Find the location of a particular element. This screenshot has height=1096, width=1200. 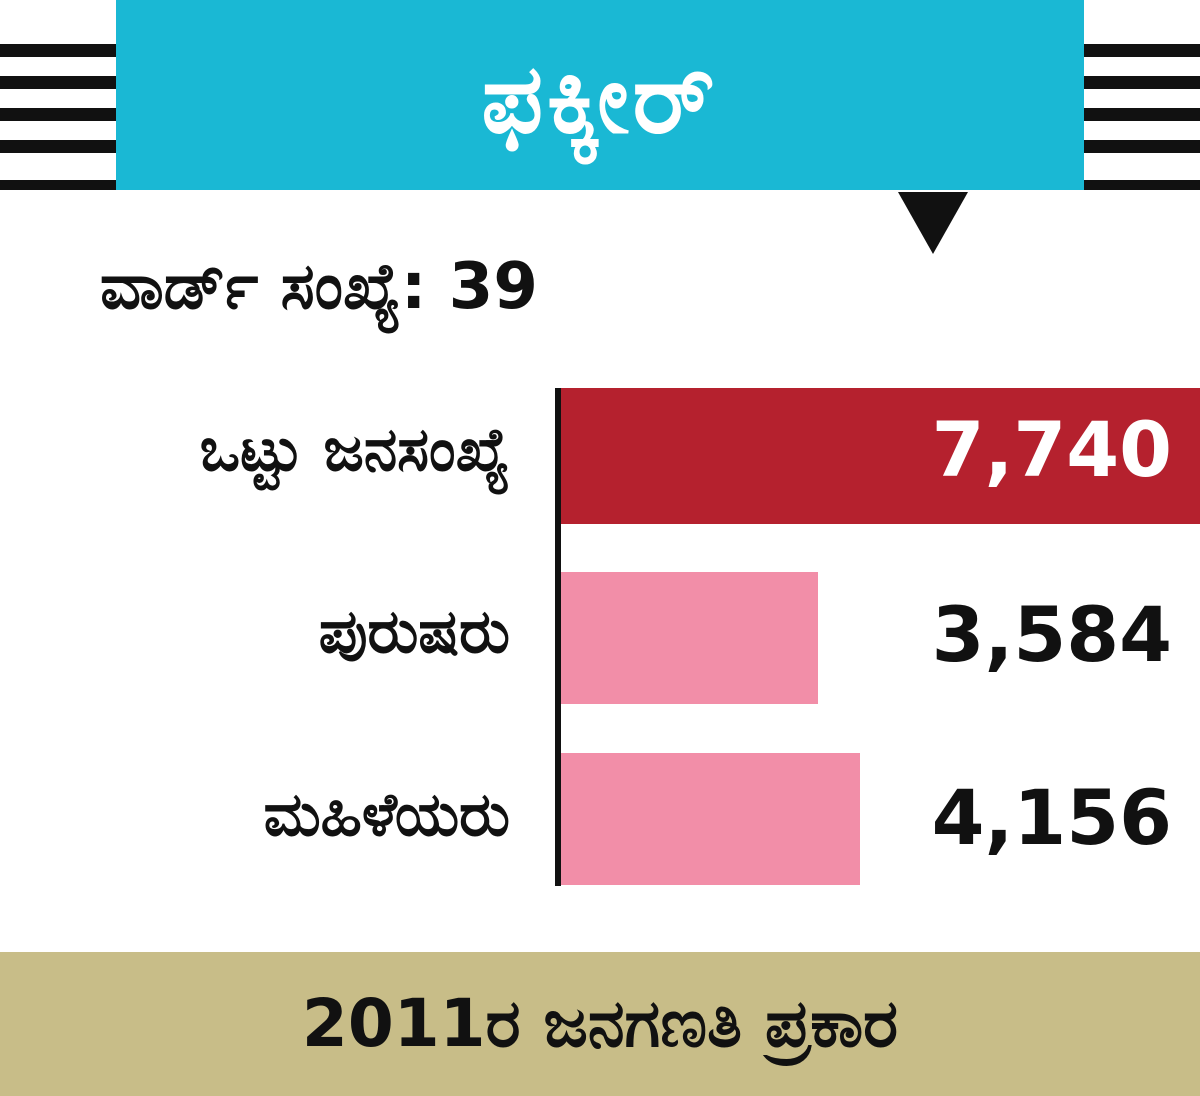

footer-source: 2011ರ ಜನಗಣತಿ ಪ್ರಕಾರ is located at coordinates (600, 1023).